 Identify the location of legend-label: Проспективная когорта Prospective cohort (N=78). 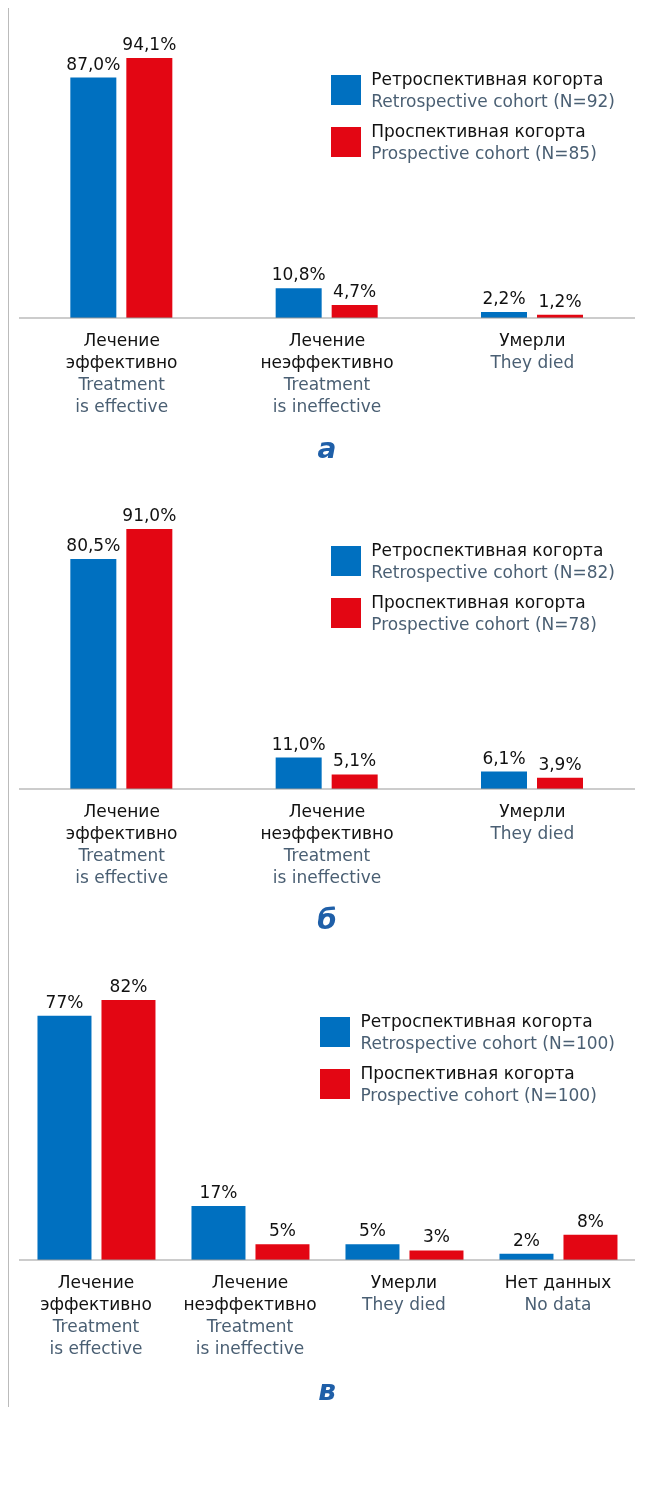
(484, 613).